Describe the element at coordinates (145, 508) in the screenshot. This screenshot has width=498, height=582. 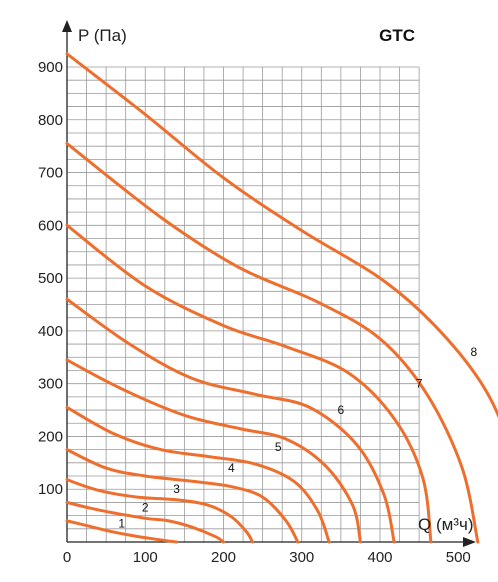
I see `curve-label-2: 2` at that location.